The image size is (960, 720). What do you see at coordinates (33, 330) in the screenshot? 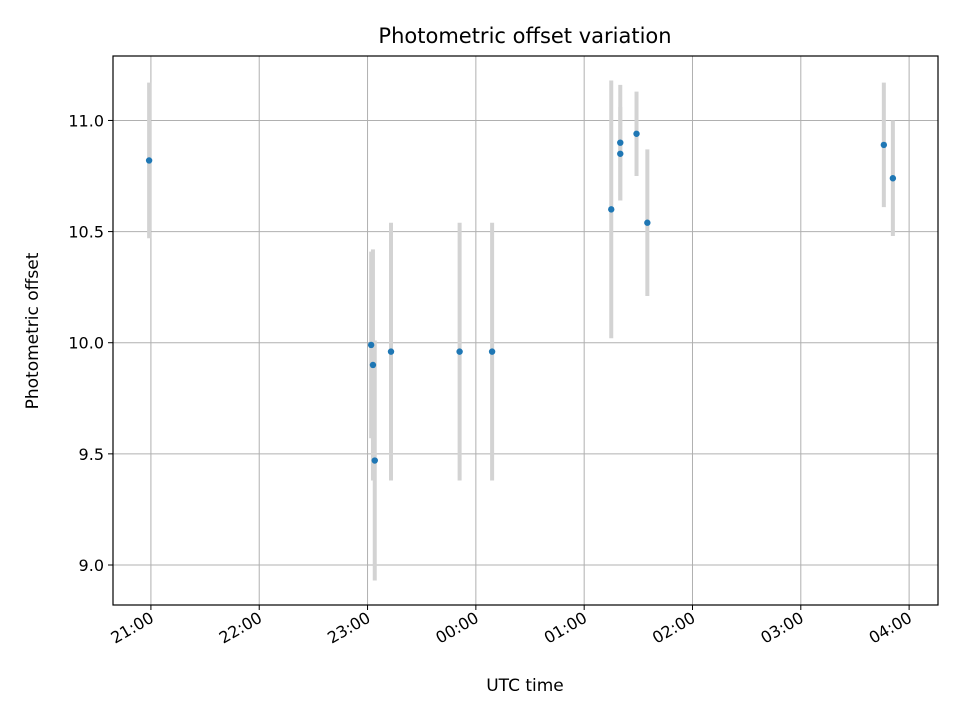
I see `y-axis-title: Photometric offset` at bounding box center [33, 330].